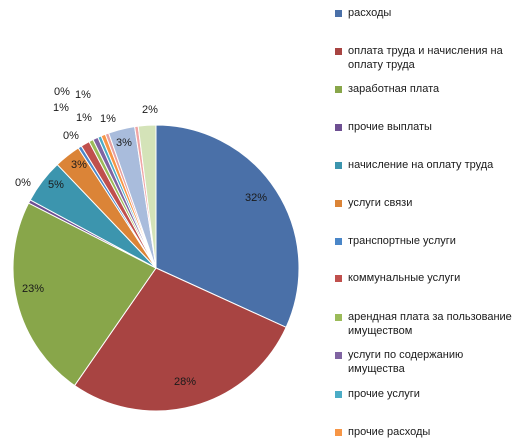 The height and width of the screenshot is (446, 517). I want to click on legend-label: прочие выплаты, so click(390, 127).